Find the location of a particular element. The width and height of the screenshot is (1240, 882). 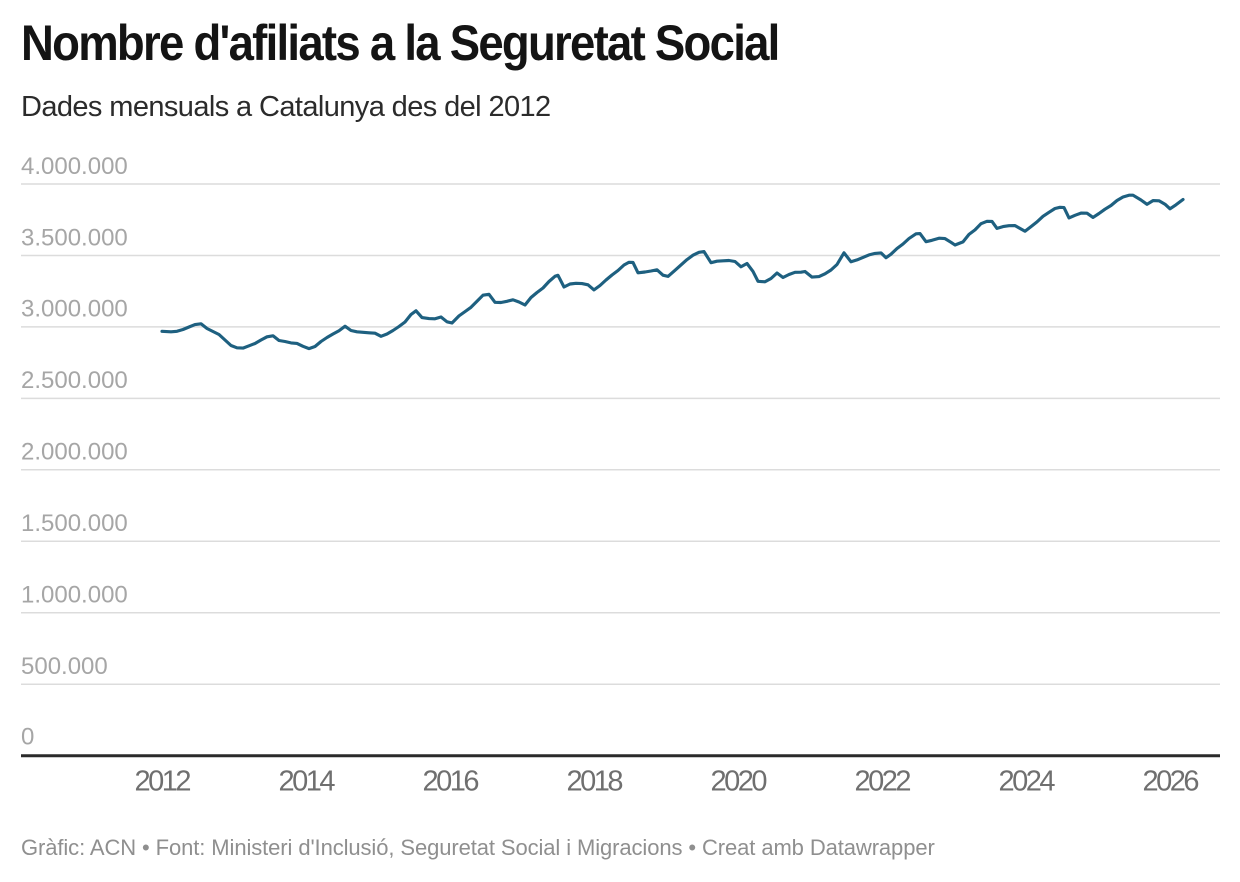

svg-text: 4.000.000 is located at coordinates (74, 166).